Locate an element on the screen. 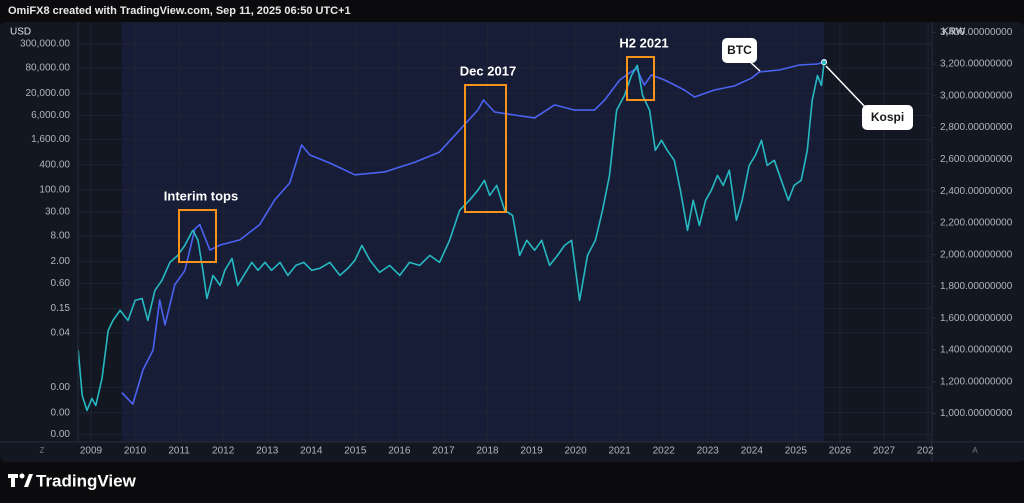  axis-button: A is located at coordinates (975, 450).